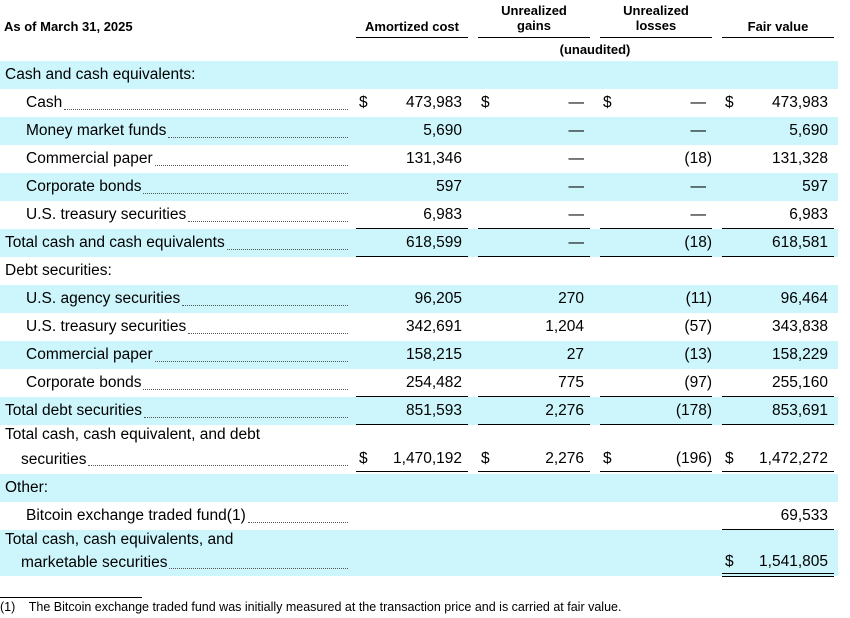 The height and width of the screenshot is (618, 850). Describe the element at coordinates (103, 298) in the screenshot. I see `row-label: U.S. agency securities` at that location.